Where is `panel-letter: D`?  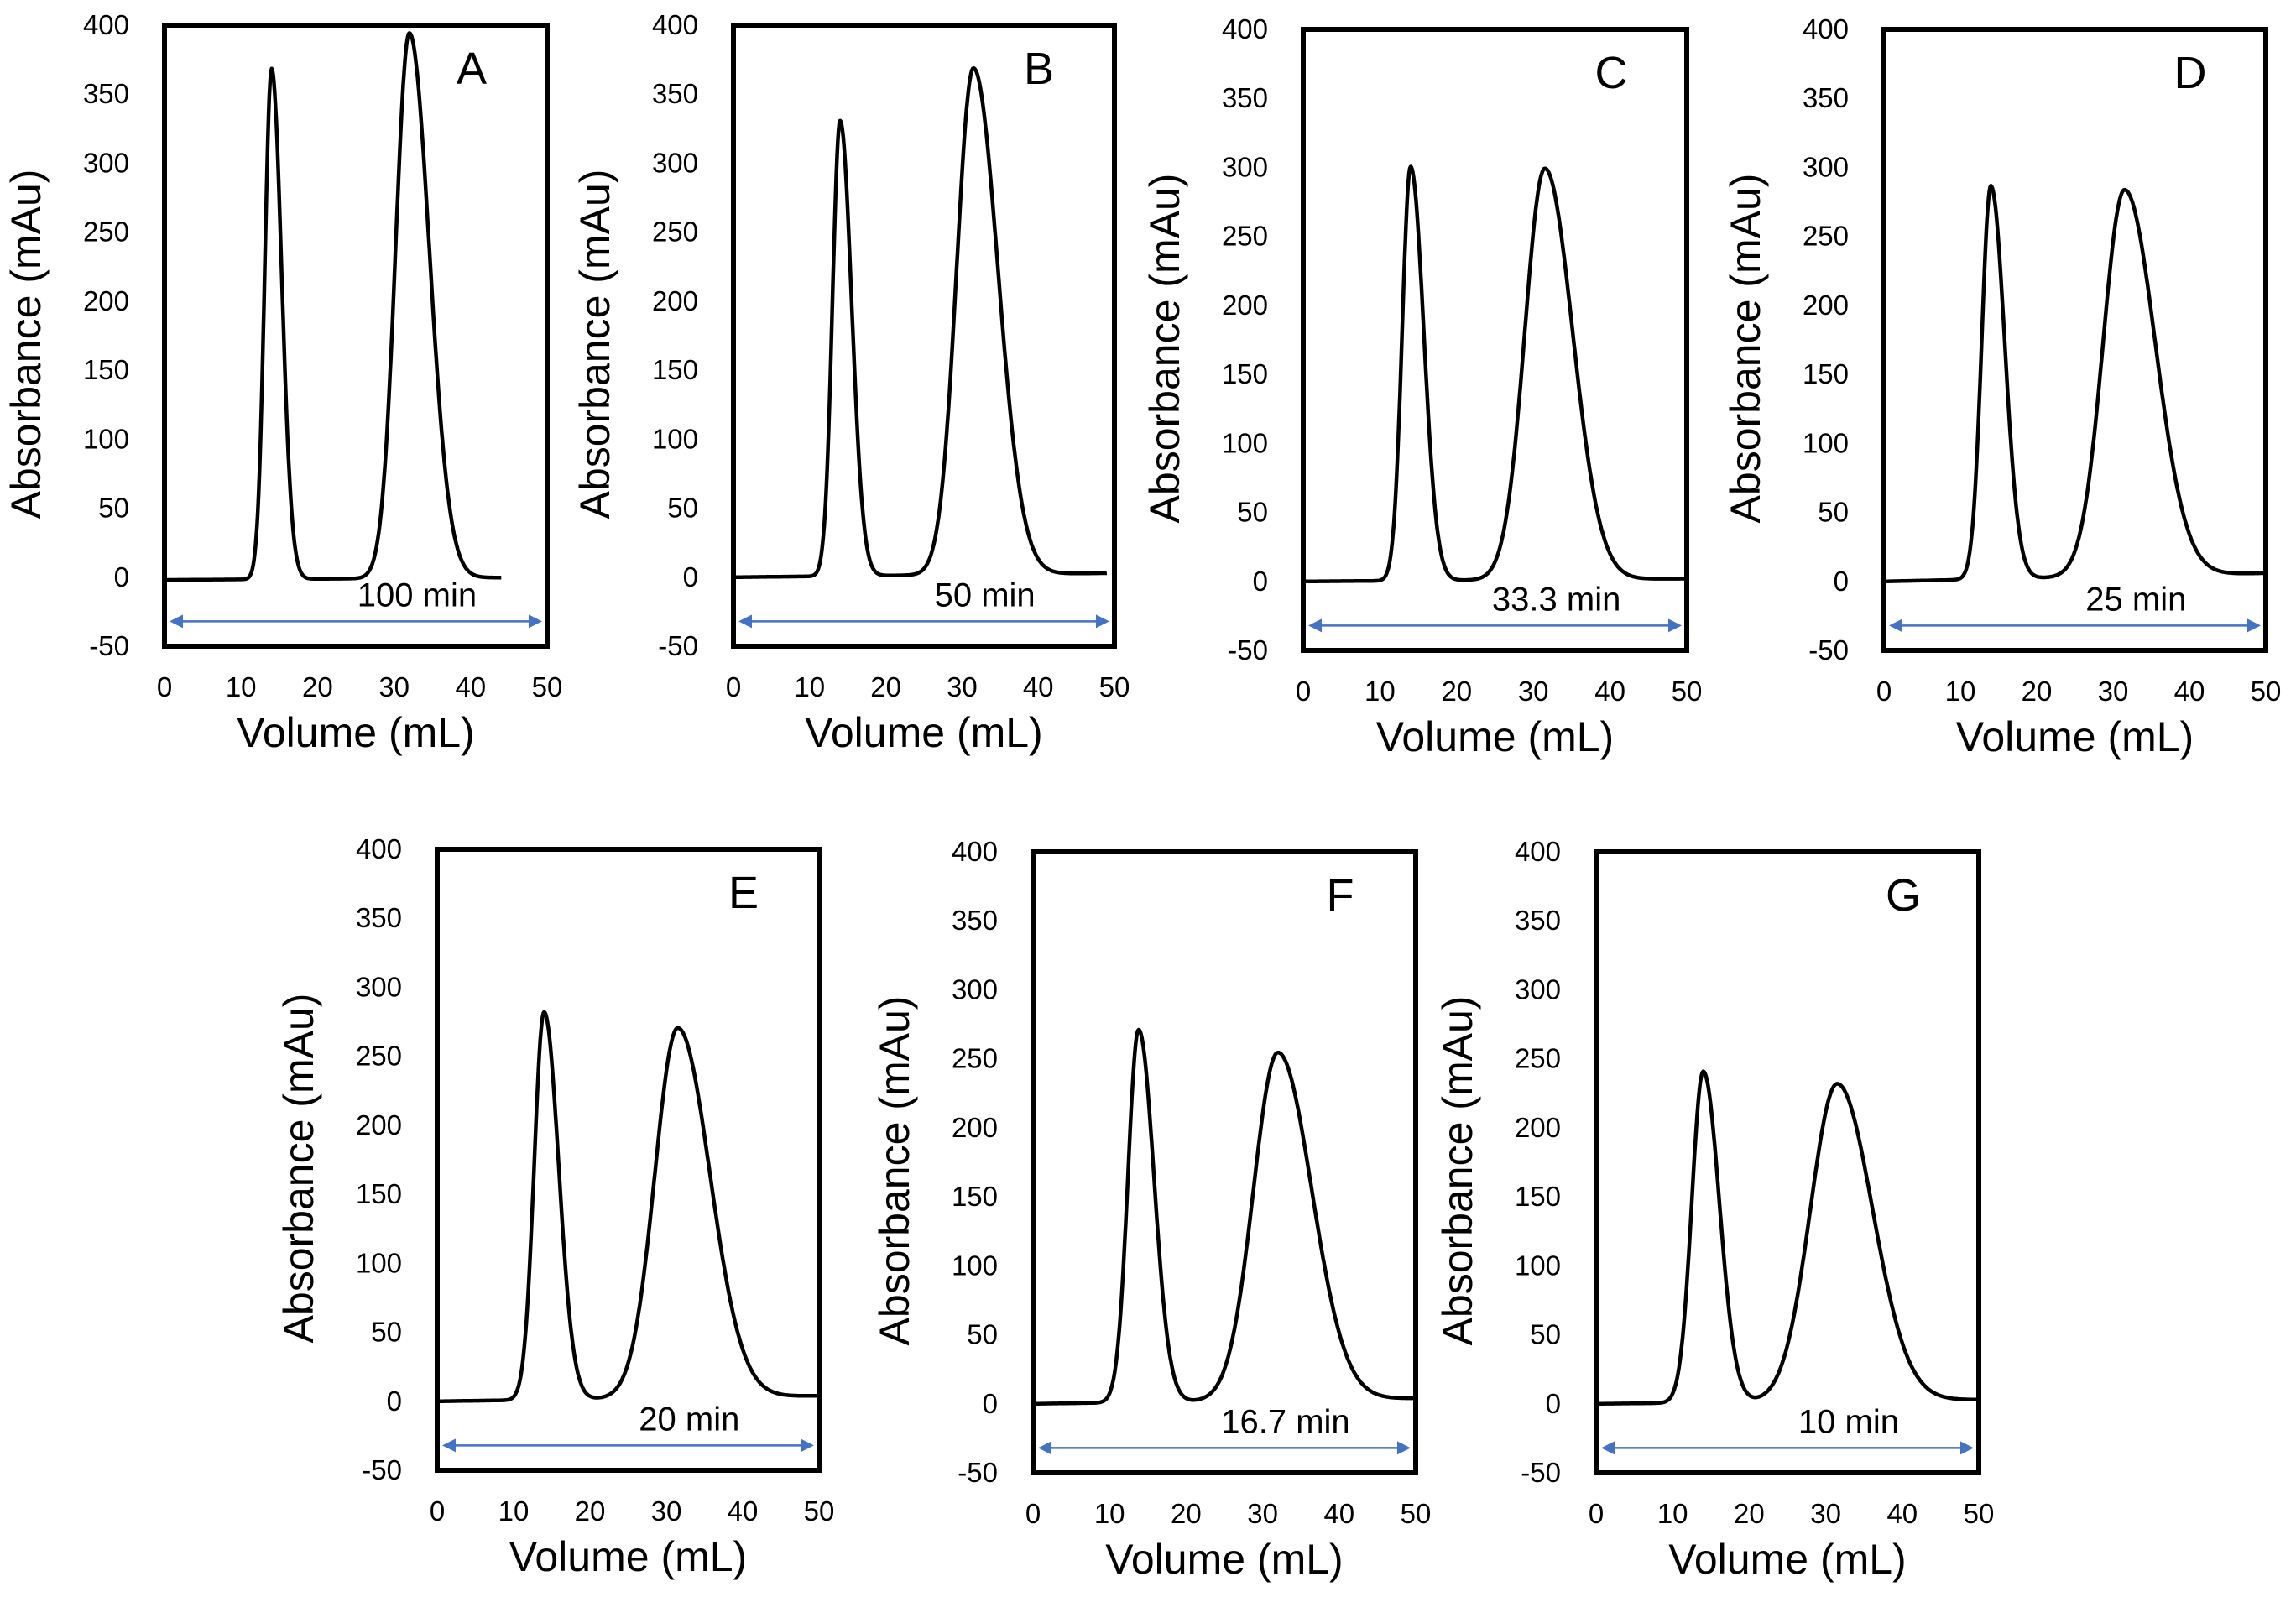
panel-letter: D is located at coordinates (2190, 73).